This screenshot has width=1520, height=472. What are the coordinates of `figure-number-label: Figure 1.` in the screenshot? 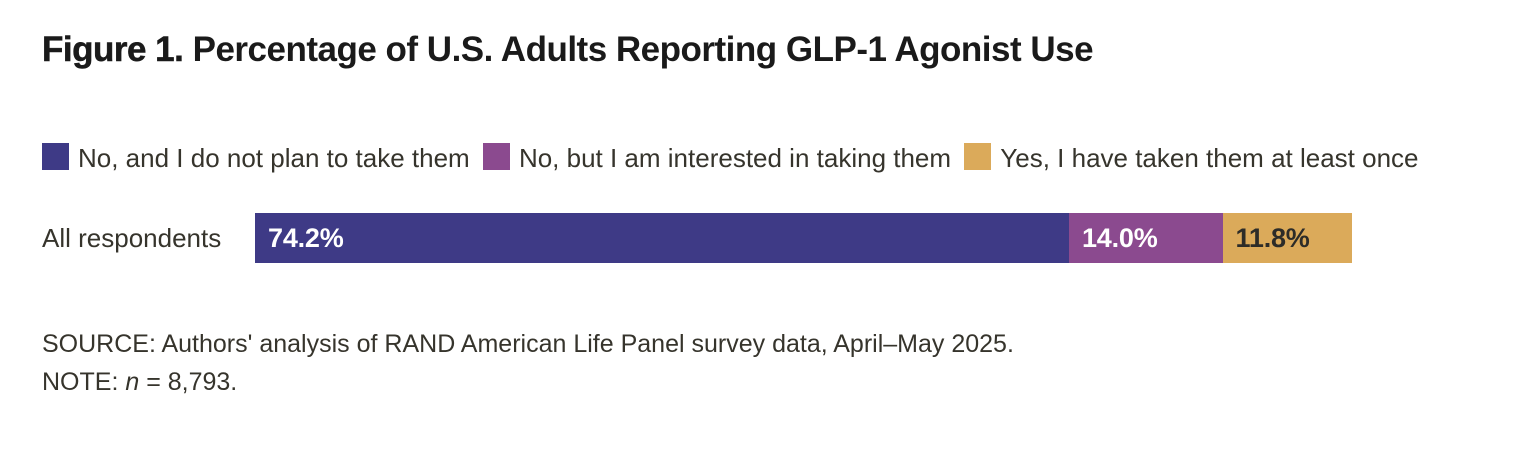 It's located at (113, 50).